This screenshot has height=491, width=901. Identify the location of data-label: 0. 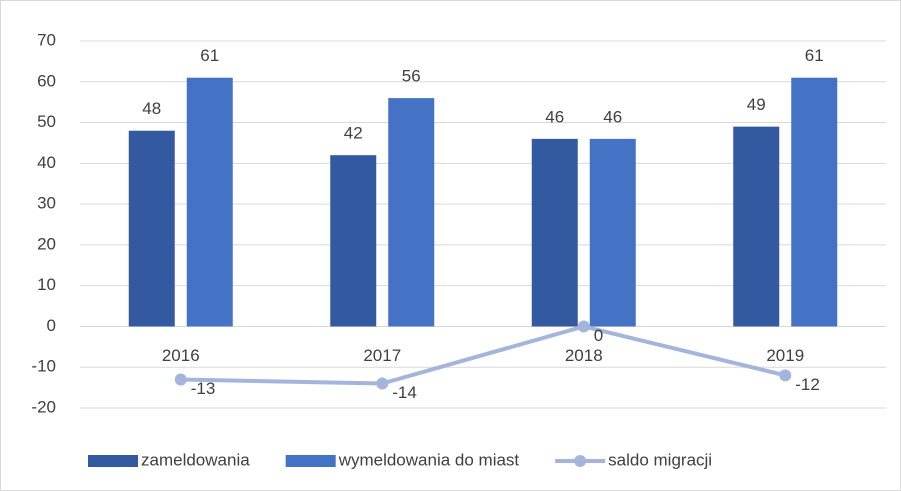
(598, 335).